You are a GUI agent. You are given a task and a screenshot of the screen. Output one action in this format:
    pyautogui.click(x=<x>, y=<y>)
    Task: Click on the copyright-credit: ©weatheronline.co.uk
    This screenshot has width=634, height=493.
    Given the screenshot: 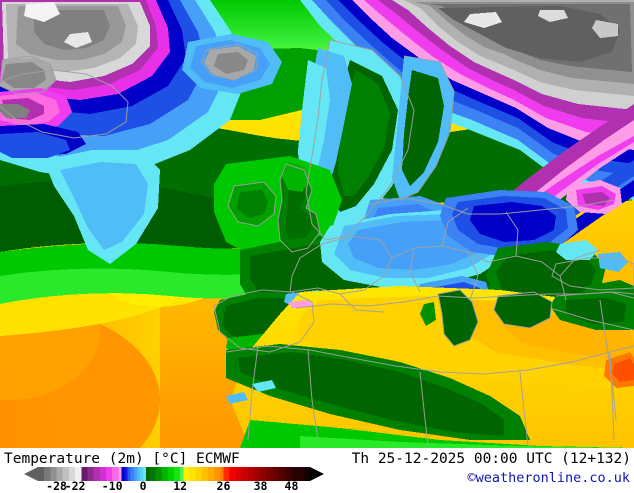 What is the action you would take?
    pyautogui.click(x=548, y=478)
    